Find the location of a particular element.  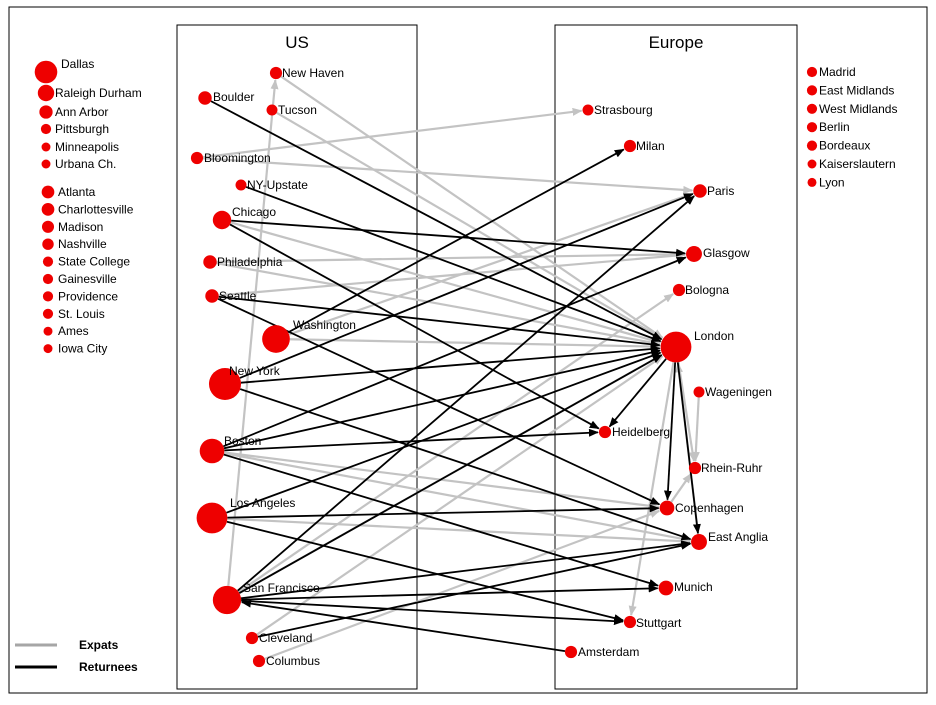

node-label-rheinruhr: Rhein-Ruhr is located at coordinates (731, 468).